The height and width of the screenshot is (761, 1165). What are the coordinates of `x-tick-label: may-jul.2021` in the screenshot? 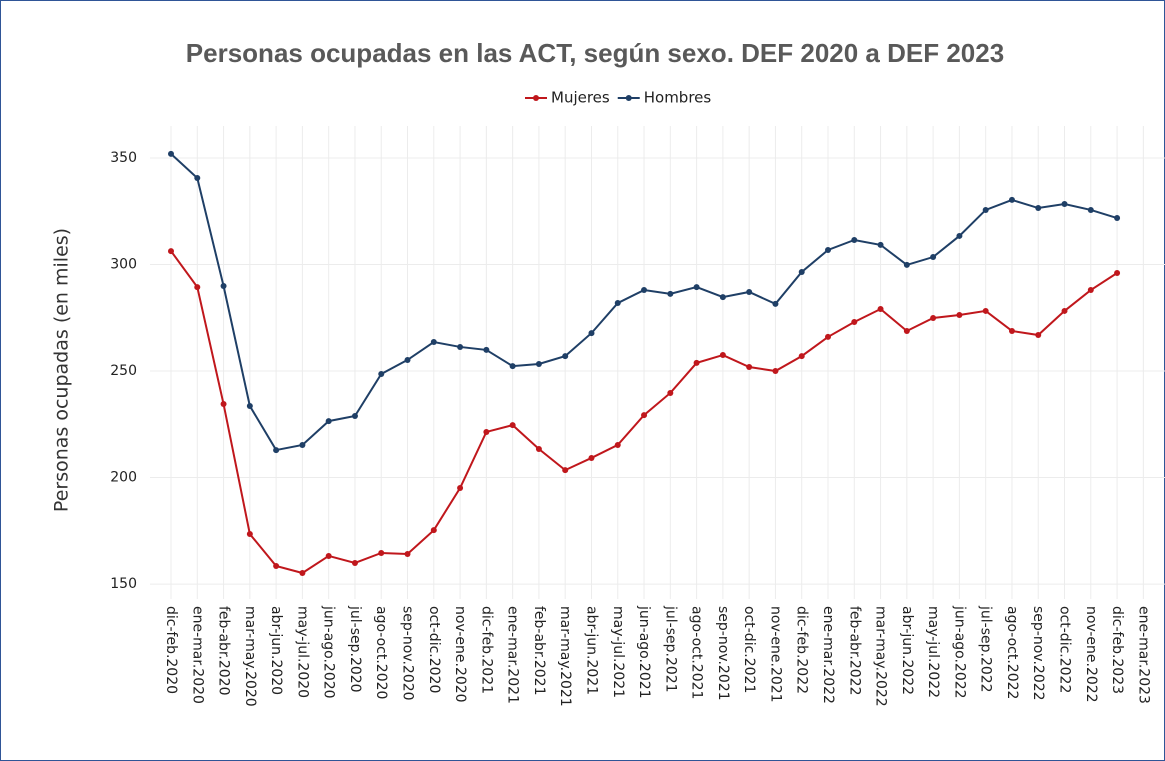 It's located at (618, 652).